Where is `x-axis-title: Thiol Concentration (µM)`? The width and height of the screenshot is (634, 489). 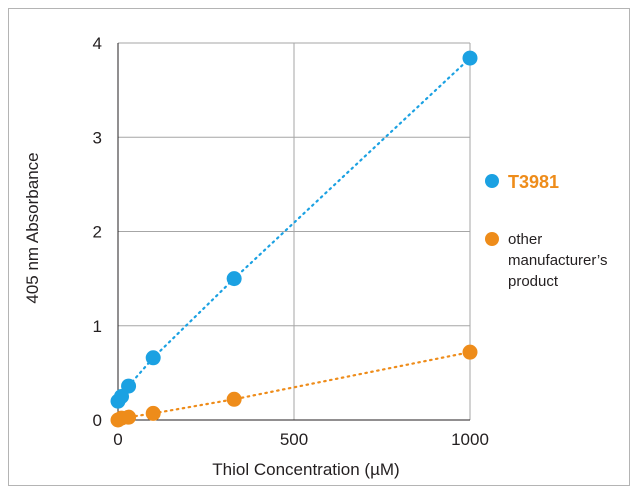 x-axis-title: Thiol Concentration (µM) is located at coordinates (305, 469).